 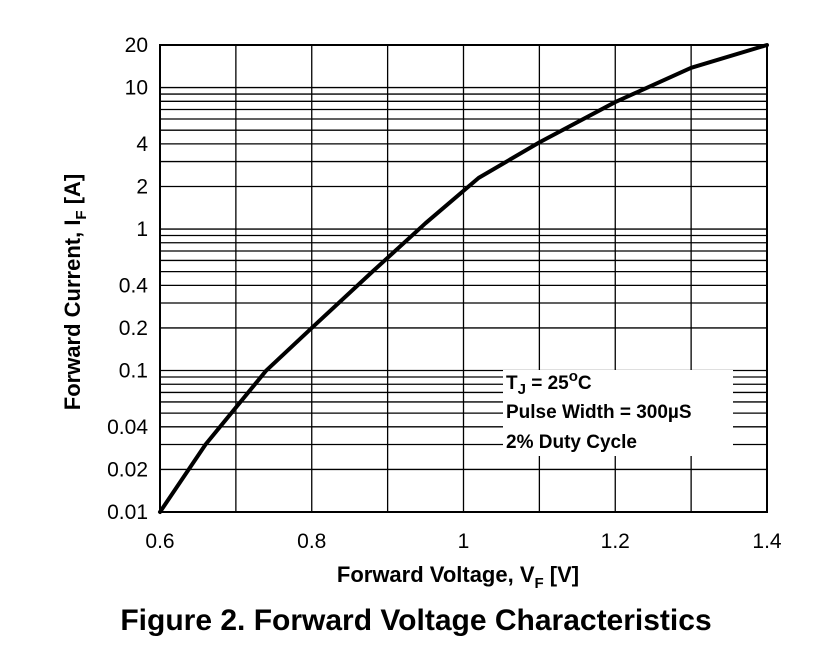 I want to click on y-tick-label: 0.4, so click(x=134, y=285).